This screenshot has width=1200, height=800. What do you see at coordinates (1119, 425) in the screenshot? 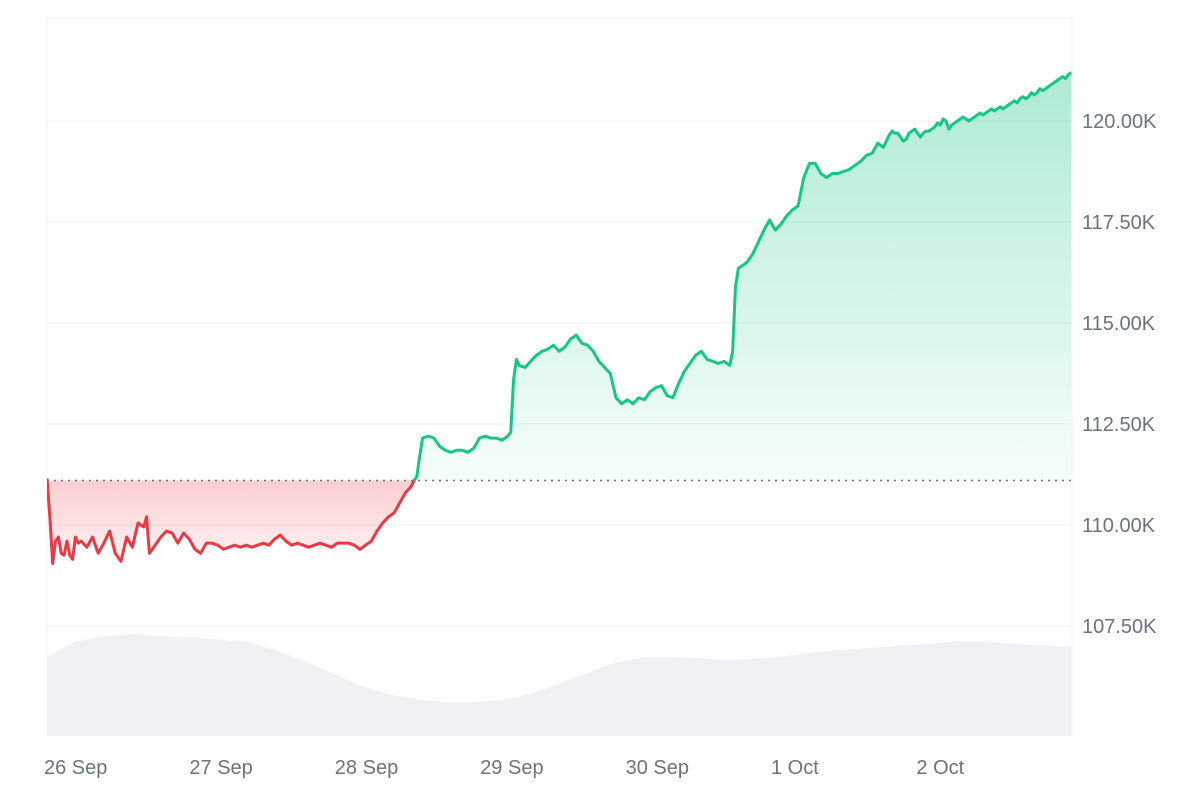
I see `y-tick-label-2: 112.50K` at bounding box center [1119, 425].